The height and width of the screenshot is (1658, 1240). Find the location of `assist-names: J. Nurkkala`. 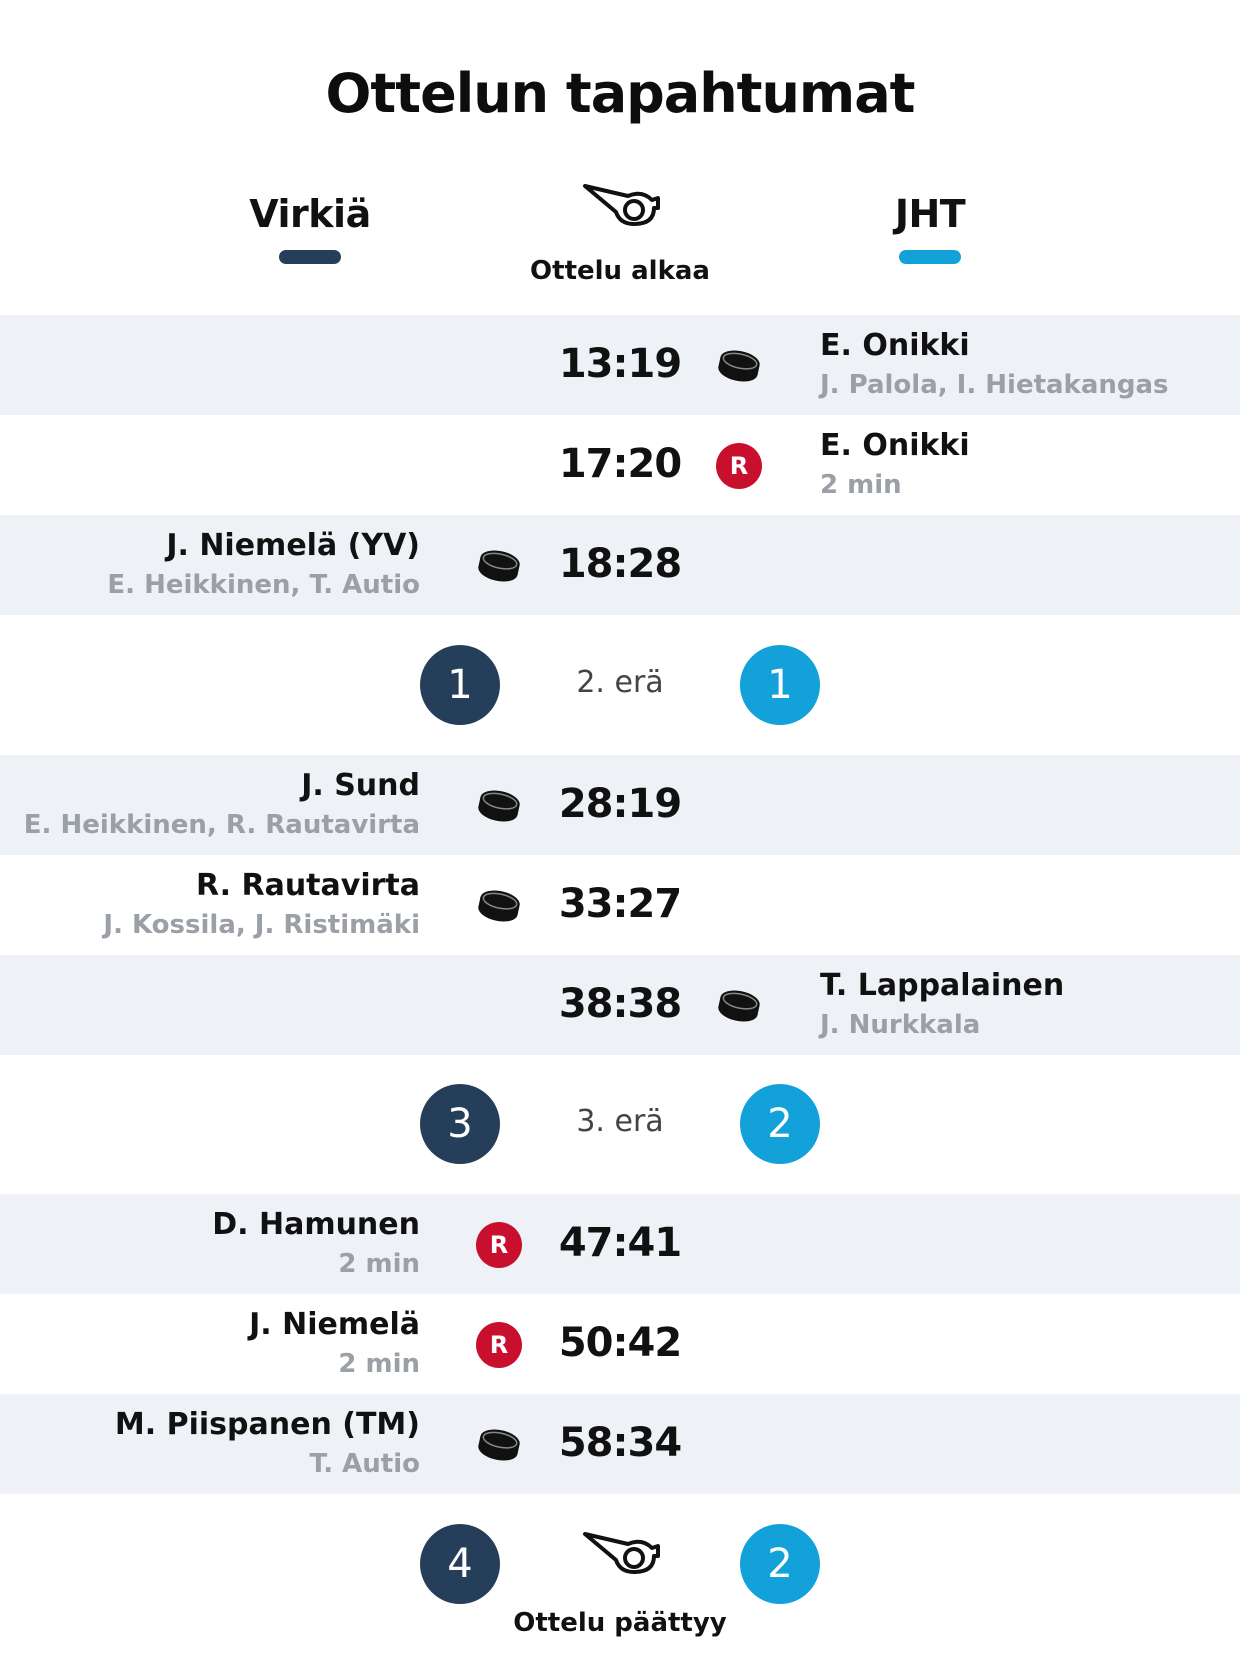

assist-names: J. Nurkkala is located at coordinates (900, 1025).